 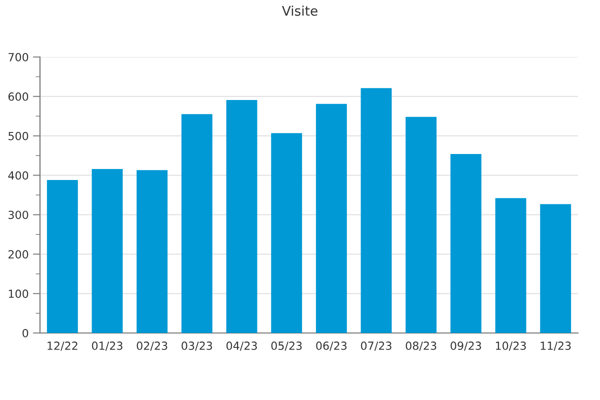 What do you see at coordinates (152, 346) in the screenshot?
I see `x-tick-label: 02/23` at bounding box center [152, 346].